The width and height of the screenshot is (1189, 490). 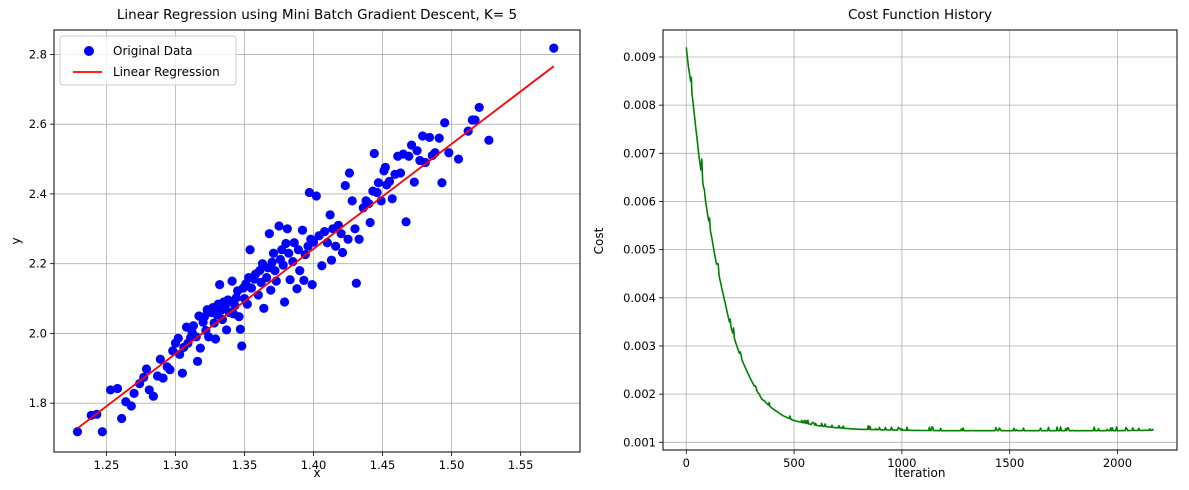 What do you see at coordinates (686, 463) in the screenshot?
I see `x-tick-label: 0` at bounding box center [686, 463].